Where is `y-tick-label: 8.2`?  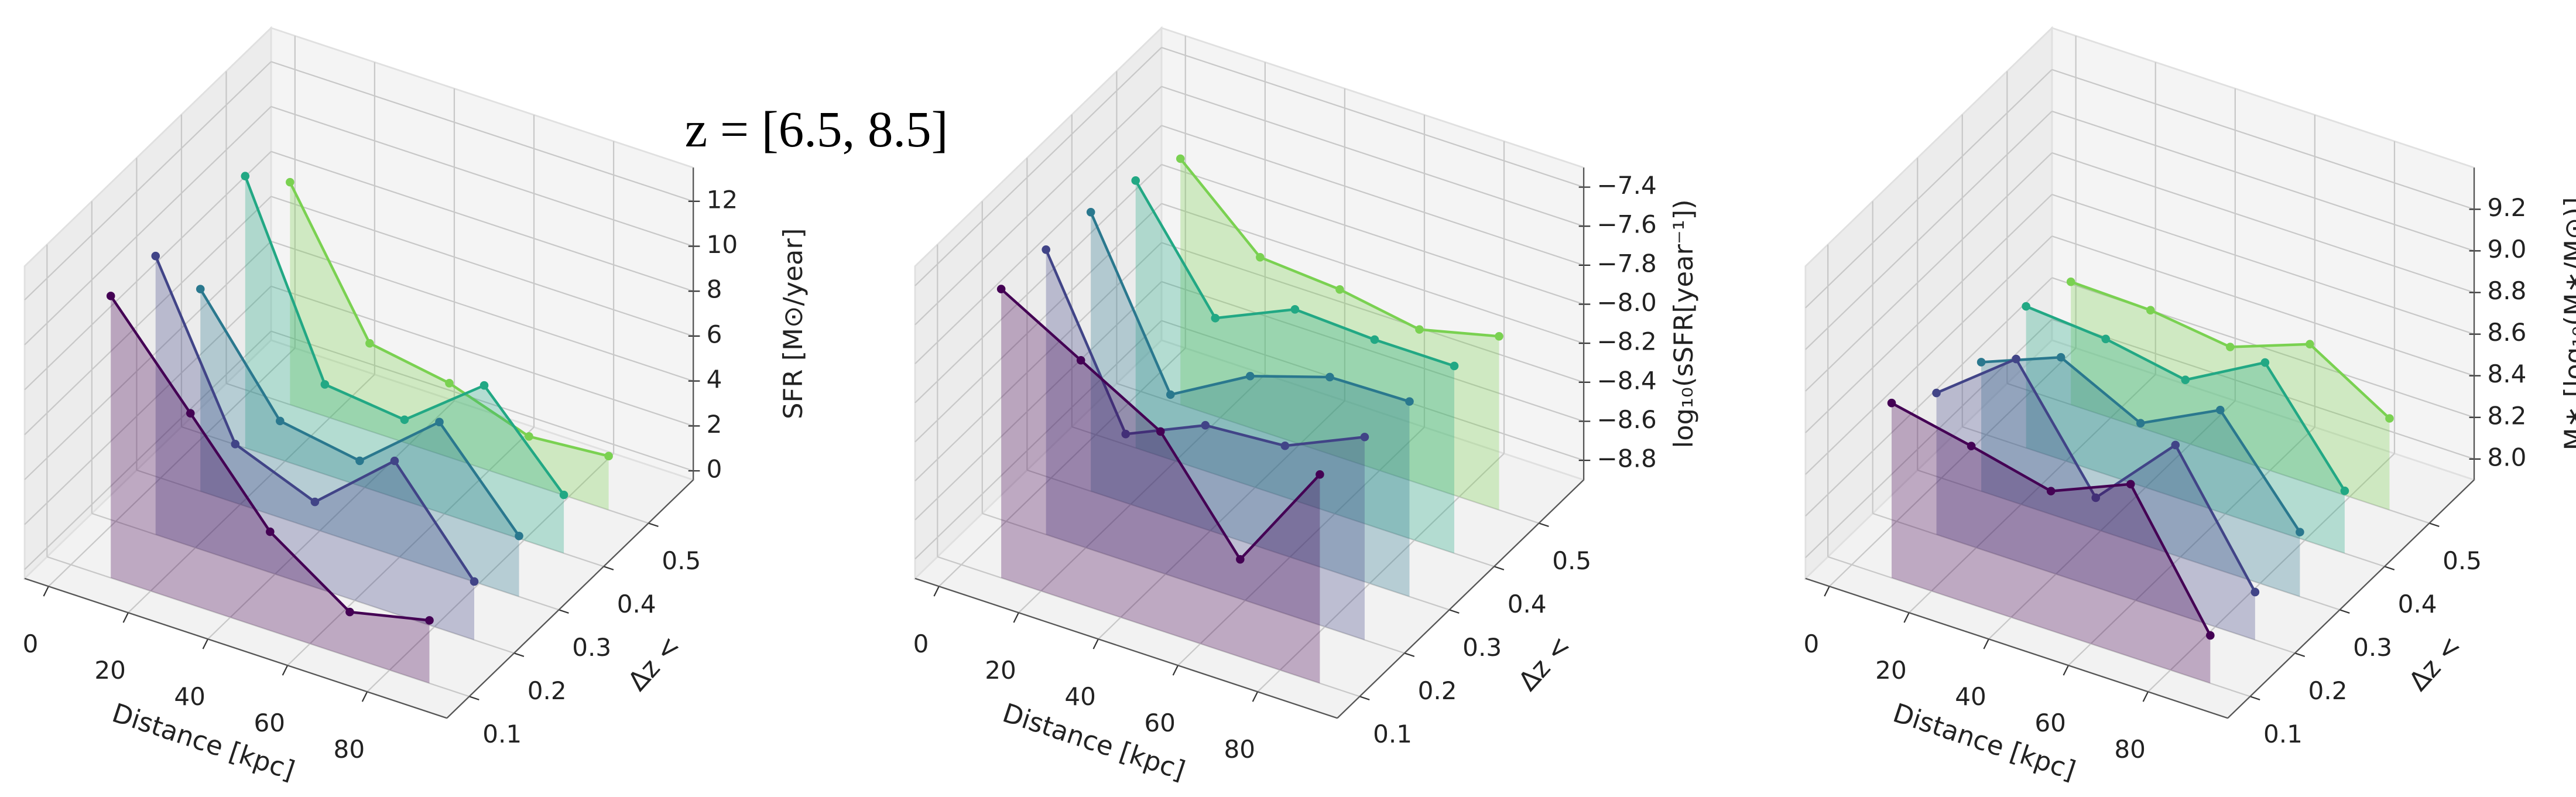 y-tick-label: 8.2 is located at coordinates (2506, 415).